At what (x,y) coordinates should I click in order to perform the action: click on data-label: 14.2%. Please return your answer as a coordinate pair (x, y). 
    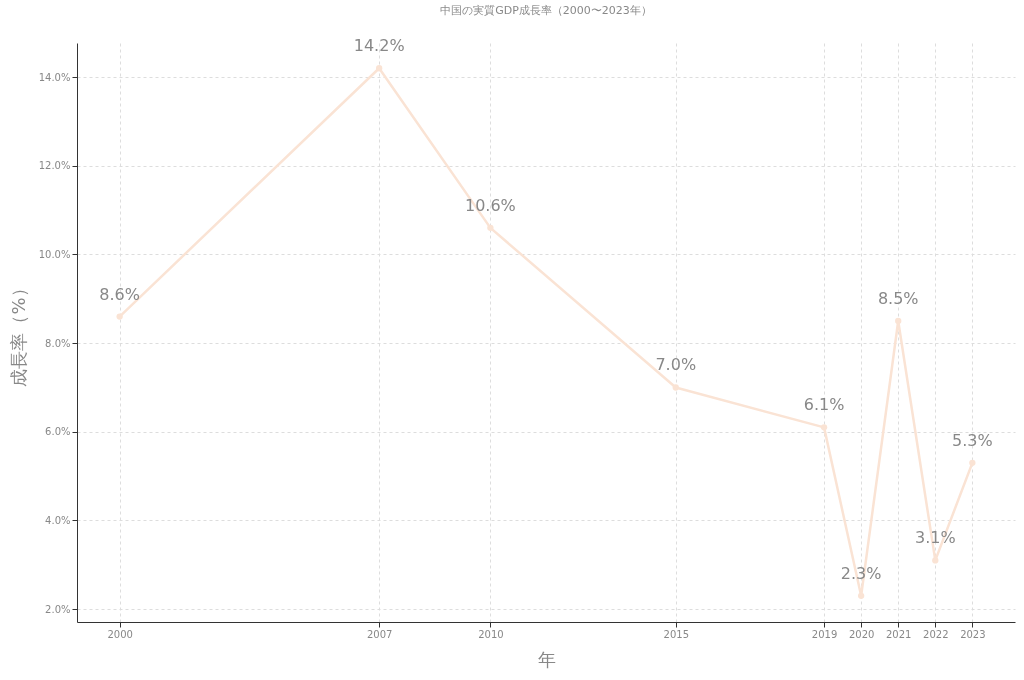
    Looking at the image, I should click on (379, 46).